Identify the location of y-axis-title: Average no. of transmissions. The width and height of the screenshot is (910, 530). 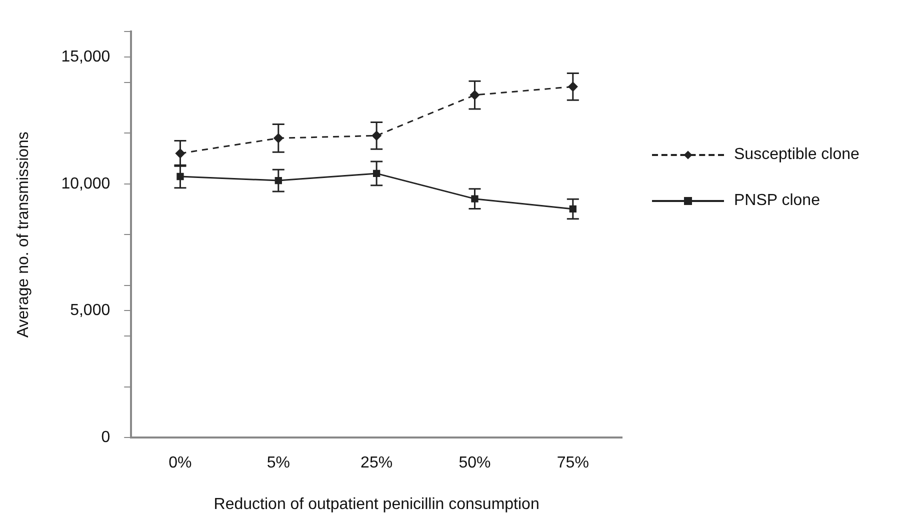
(23, 235).